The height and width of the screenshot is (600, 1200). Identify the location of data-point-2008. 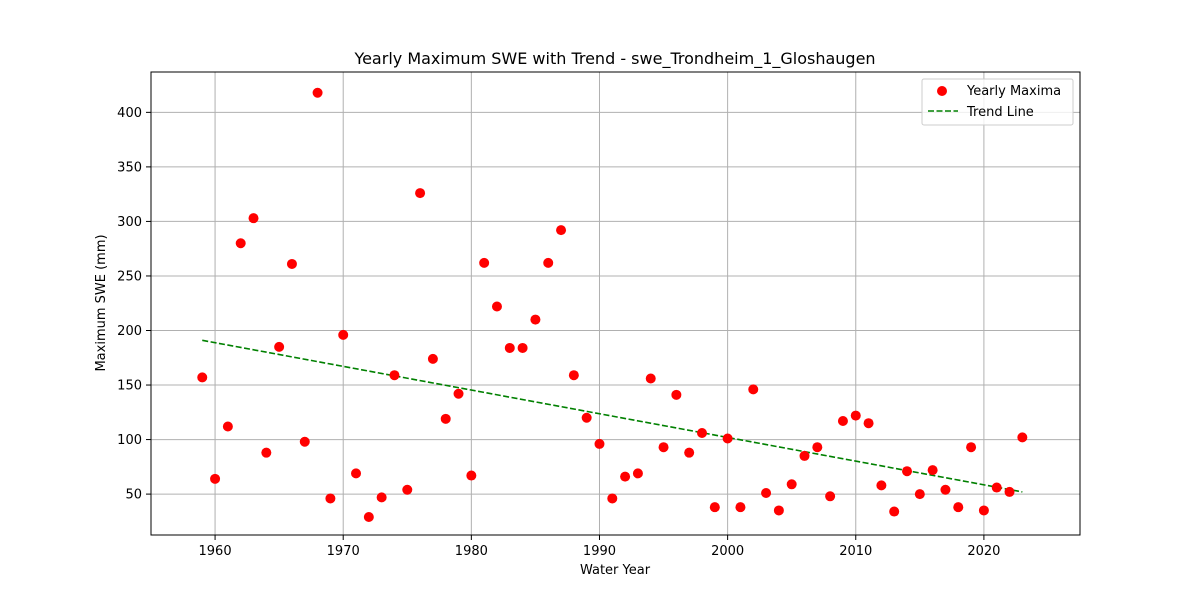
(830, 496).